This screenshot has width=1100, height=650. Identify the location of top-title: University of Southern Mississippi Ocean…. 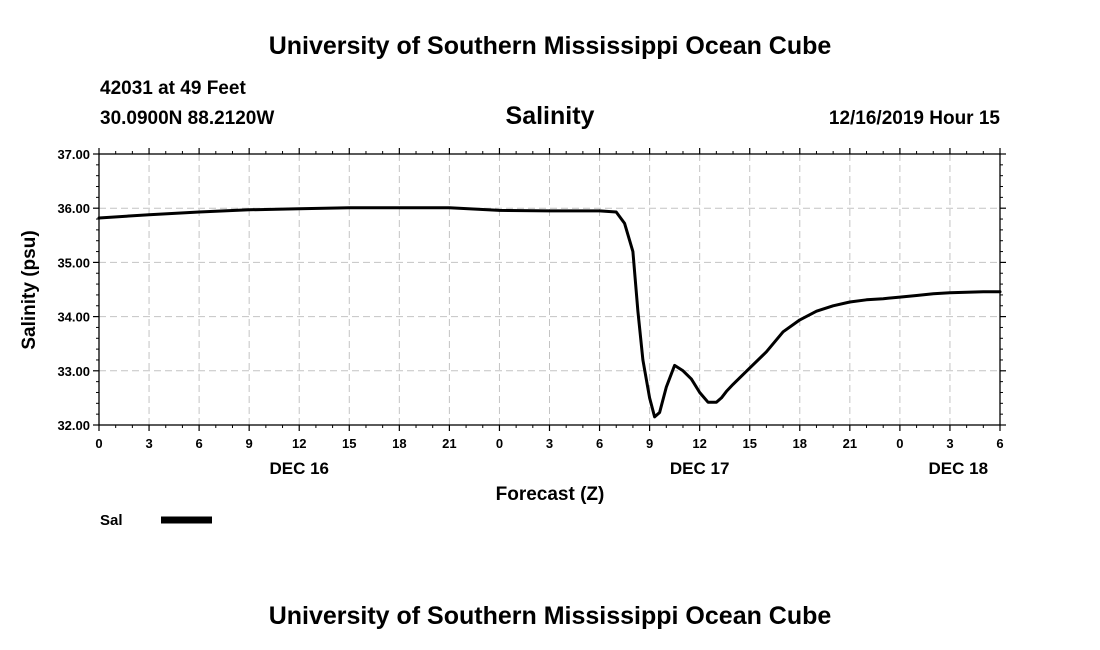
(550, 46).